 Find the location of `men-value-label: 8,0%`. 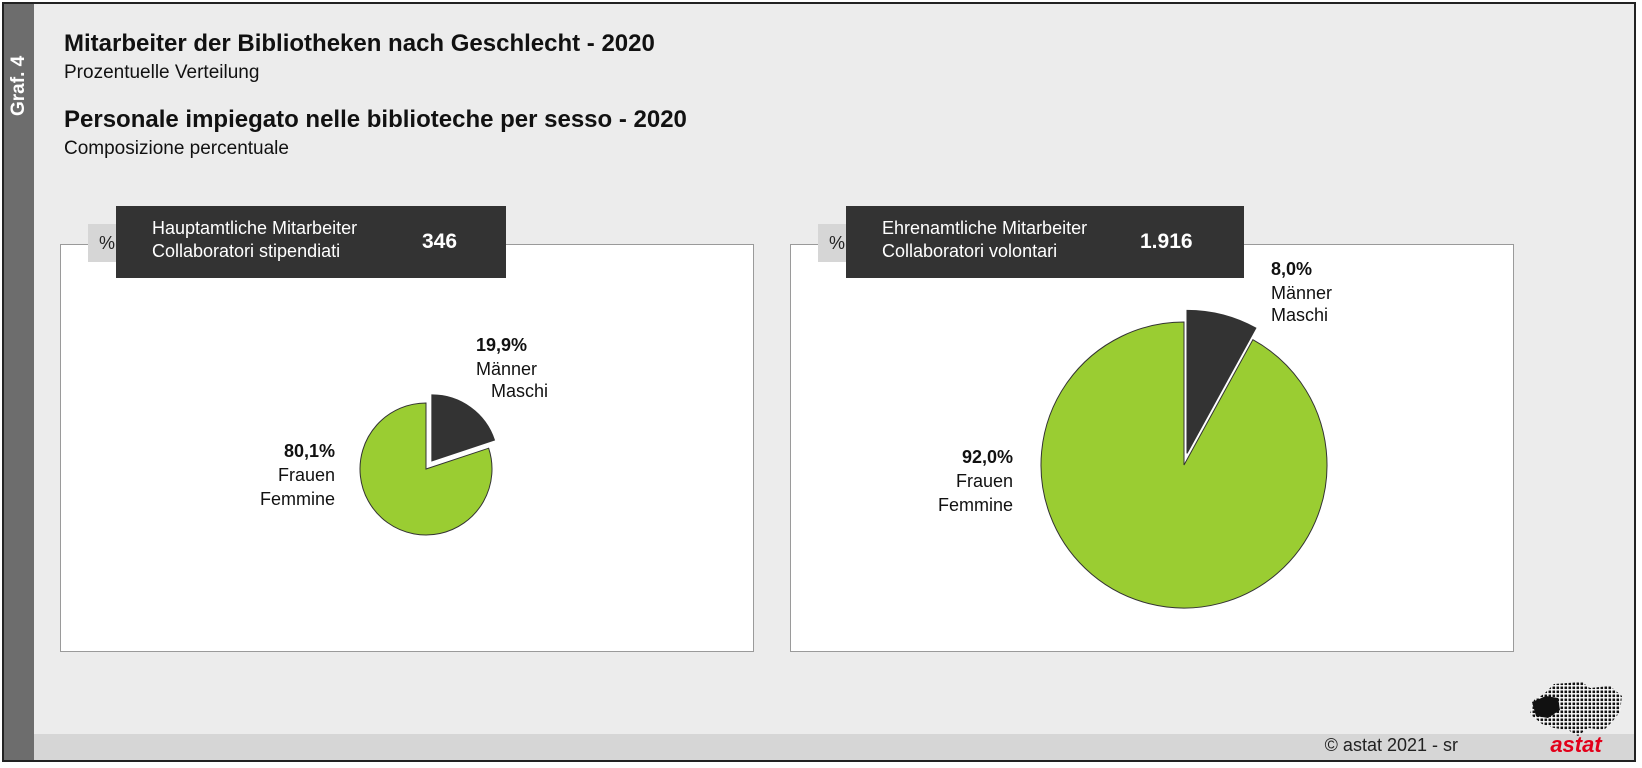

men-value-label: 8,0% is located at coordinates (1291, 269).